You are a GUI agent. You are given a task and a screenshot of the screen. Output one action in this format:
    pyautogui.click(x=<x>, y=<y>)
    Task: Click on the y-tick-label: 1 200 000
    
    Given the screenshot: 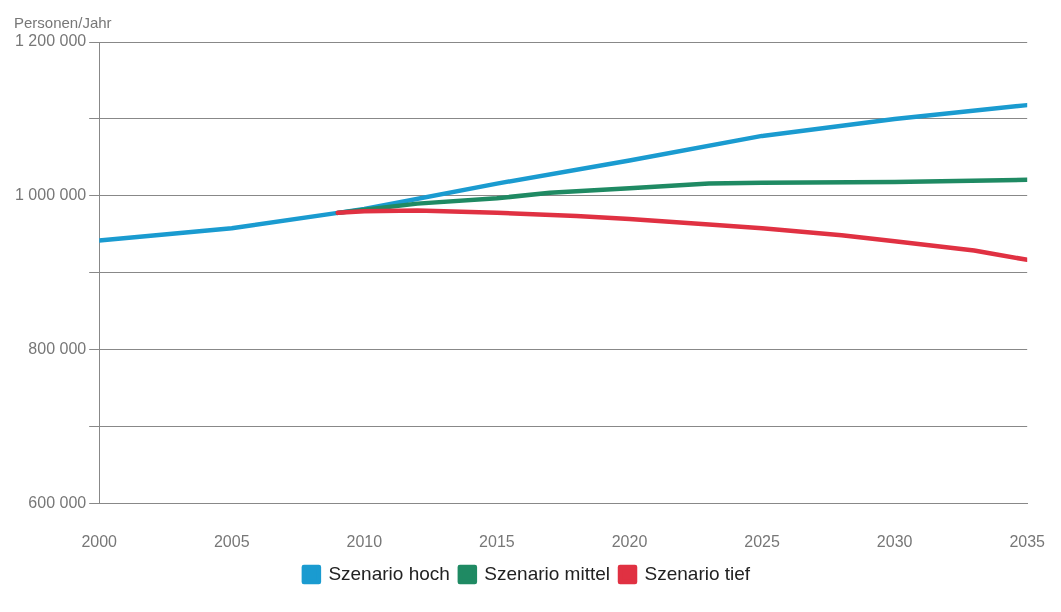 What is the action you would take?
    pyautogui.click(x=50, y=41)
    